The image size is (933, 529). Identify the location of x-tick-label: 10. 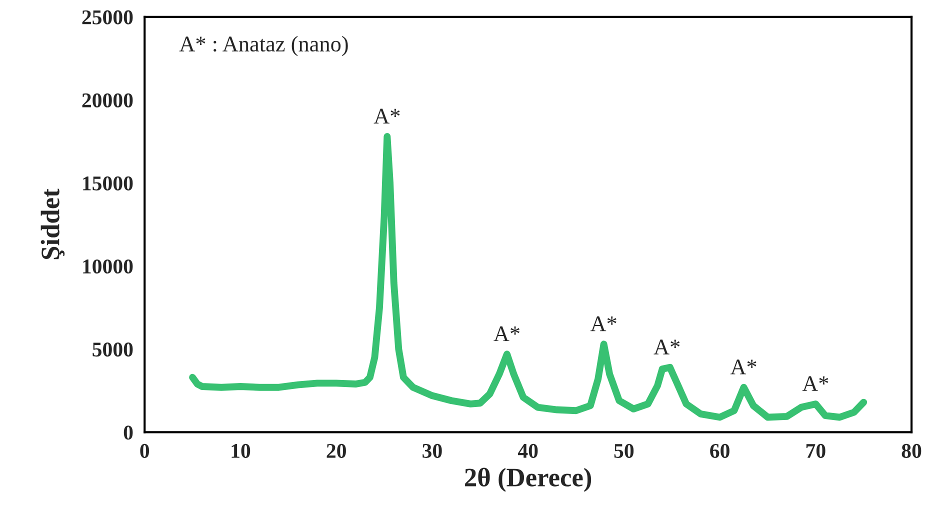
(241, 451).